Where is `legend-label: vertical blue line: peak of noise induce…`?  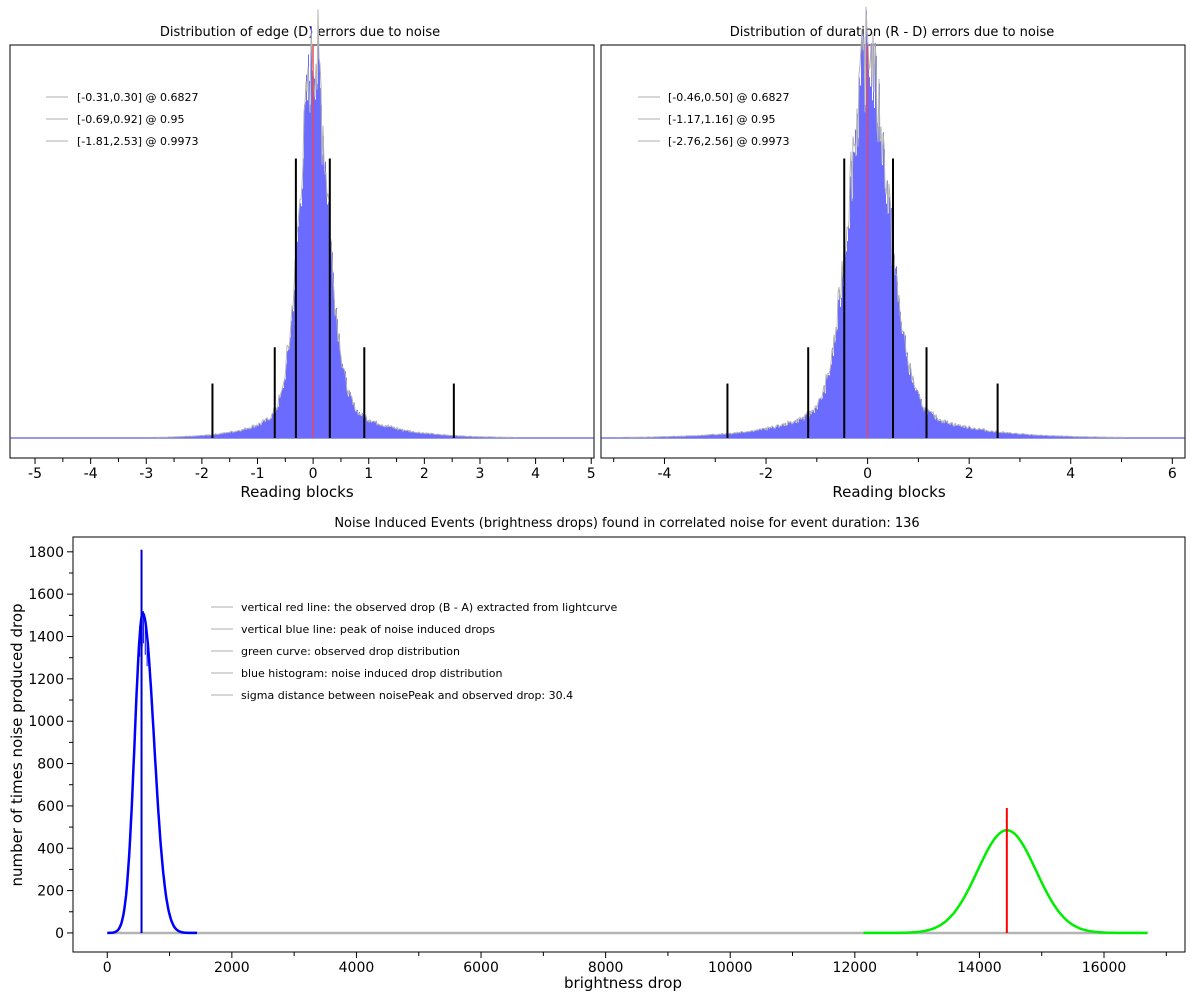
legend-label: vertical blue line: peak of noise induce… is located at coordinates (368, 629).